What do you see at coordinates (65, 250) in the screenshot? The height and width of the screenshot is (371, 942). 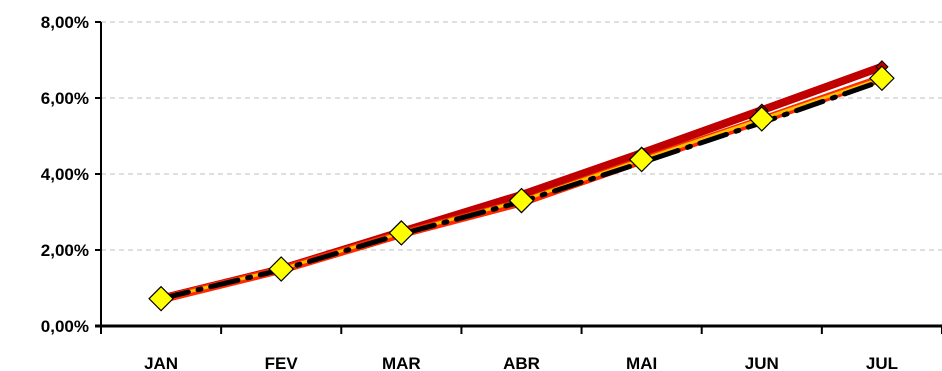 I see `y-tick-label: 2,00%` at bounding box center [65, 250].